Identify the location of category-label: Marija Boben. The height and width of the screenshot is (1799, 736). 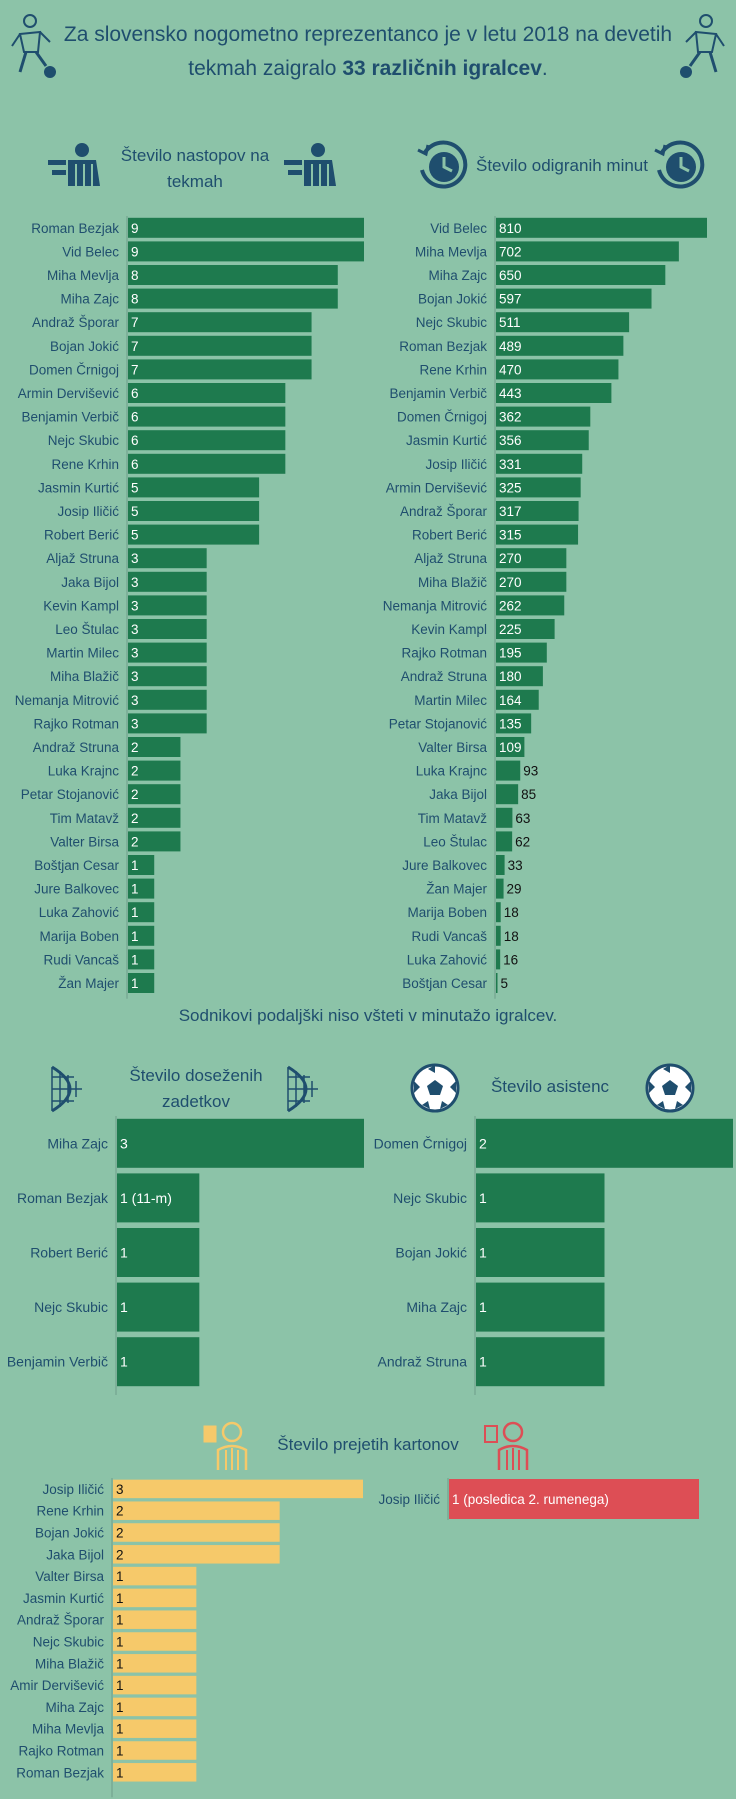
(79, 936).